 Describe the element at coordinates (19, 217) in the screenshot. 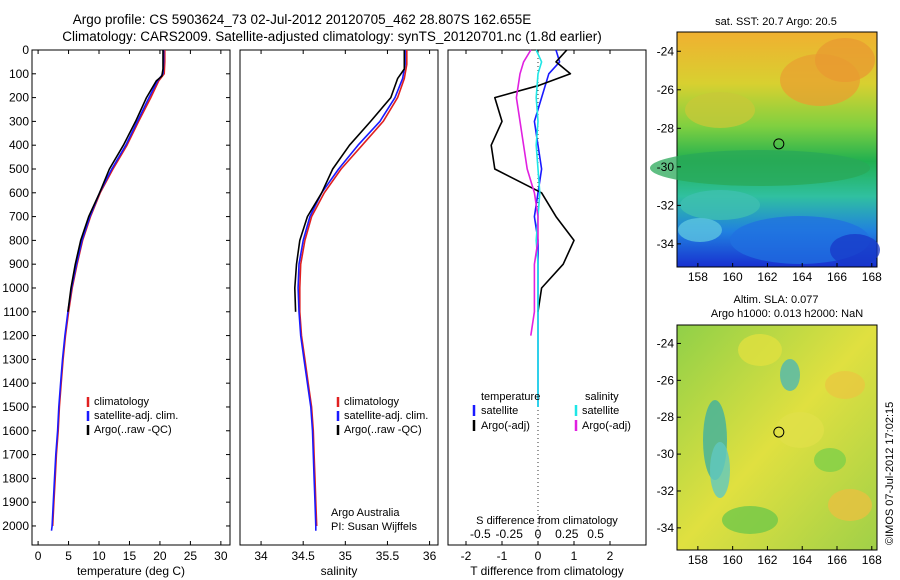

I see `y-tick-label: 700` at that location.